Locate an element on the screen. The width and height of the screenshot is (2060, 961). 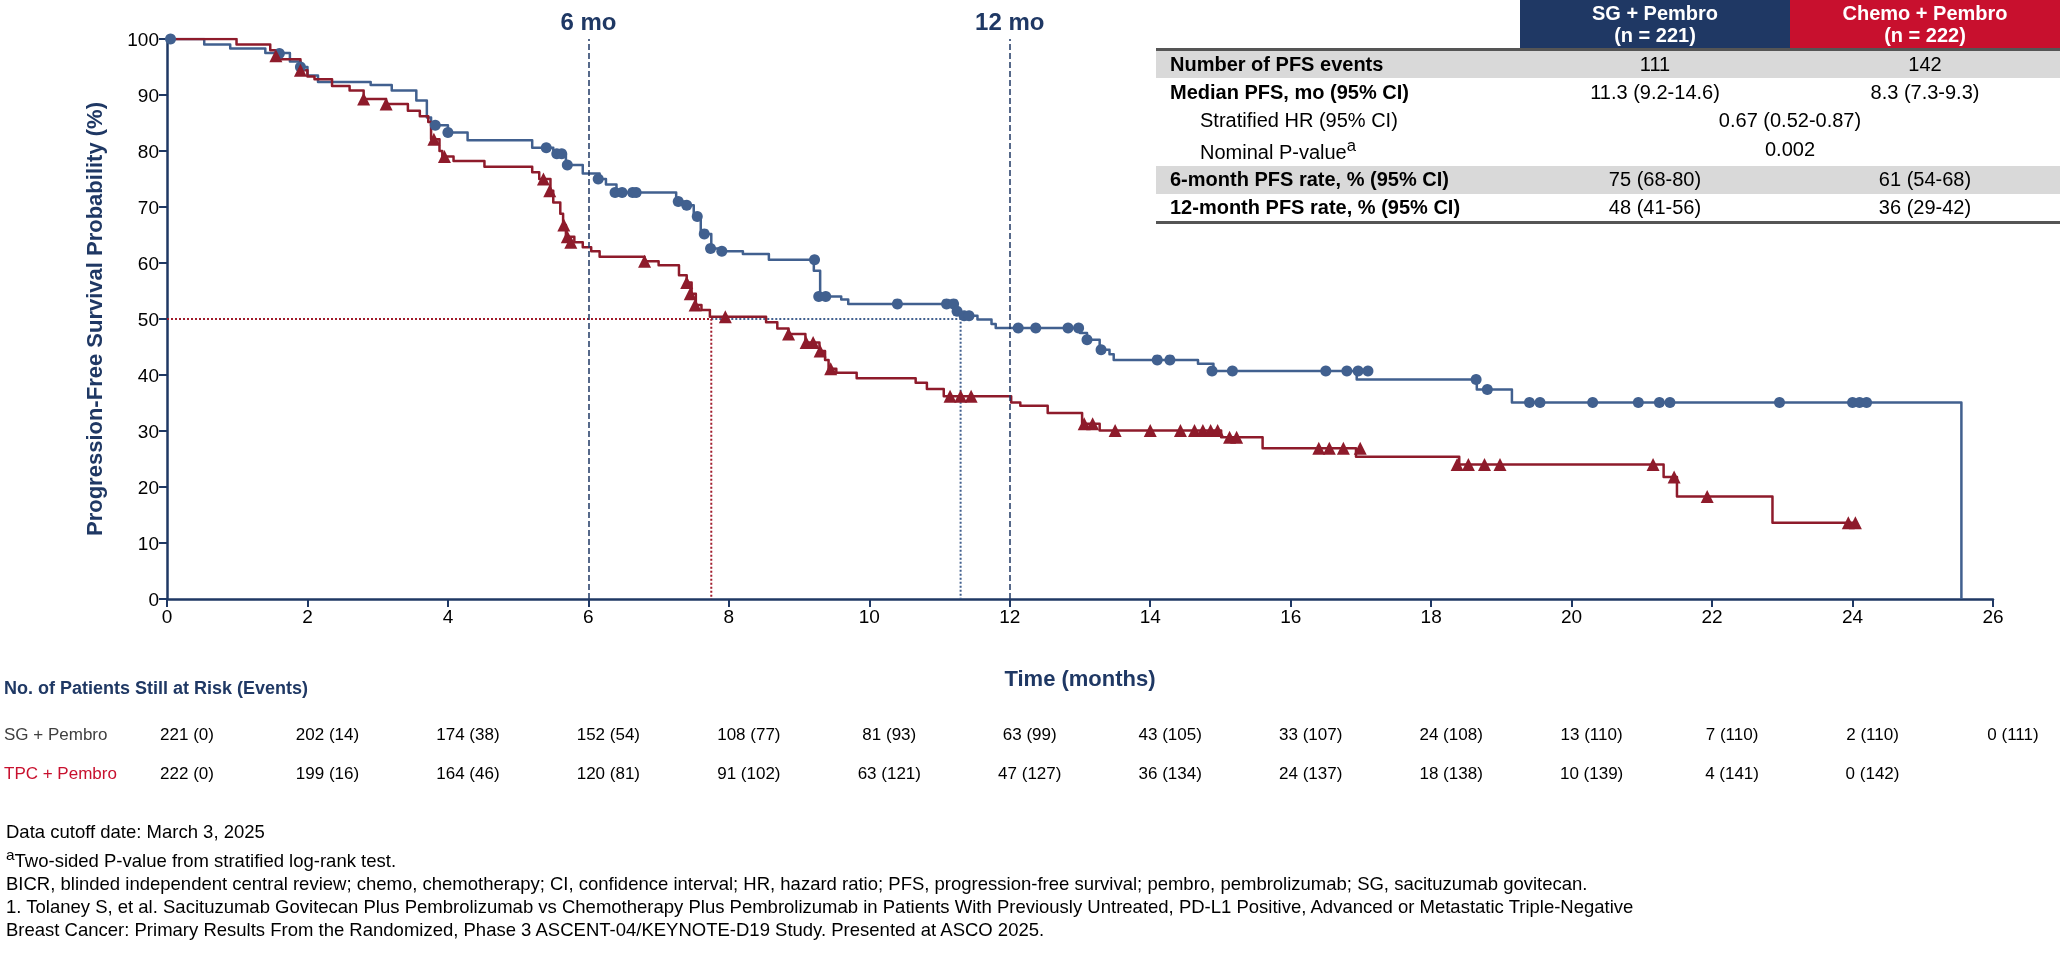
text: 48 (41-56) is located at coordinates (1655, 206).